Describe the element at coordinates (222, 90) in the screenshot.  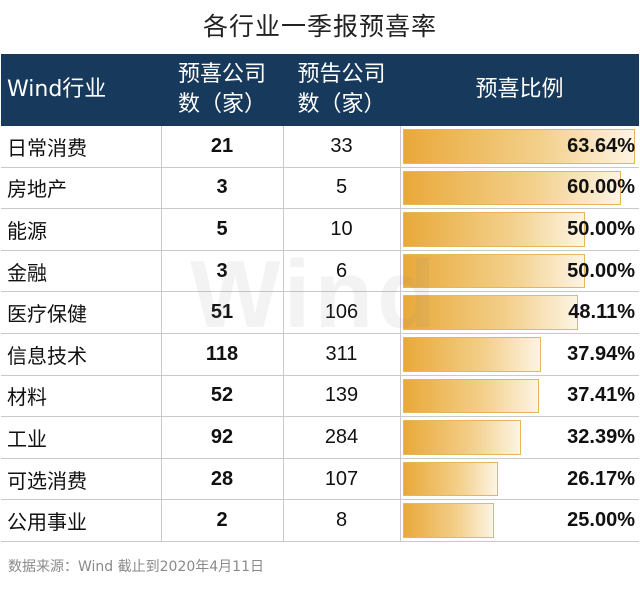
I see `header-positive-count: 预喜公司 数（家）` at that location.